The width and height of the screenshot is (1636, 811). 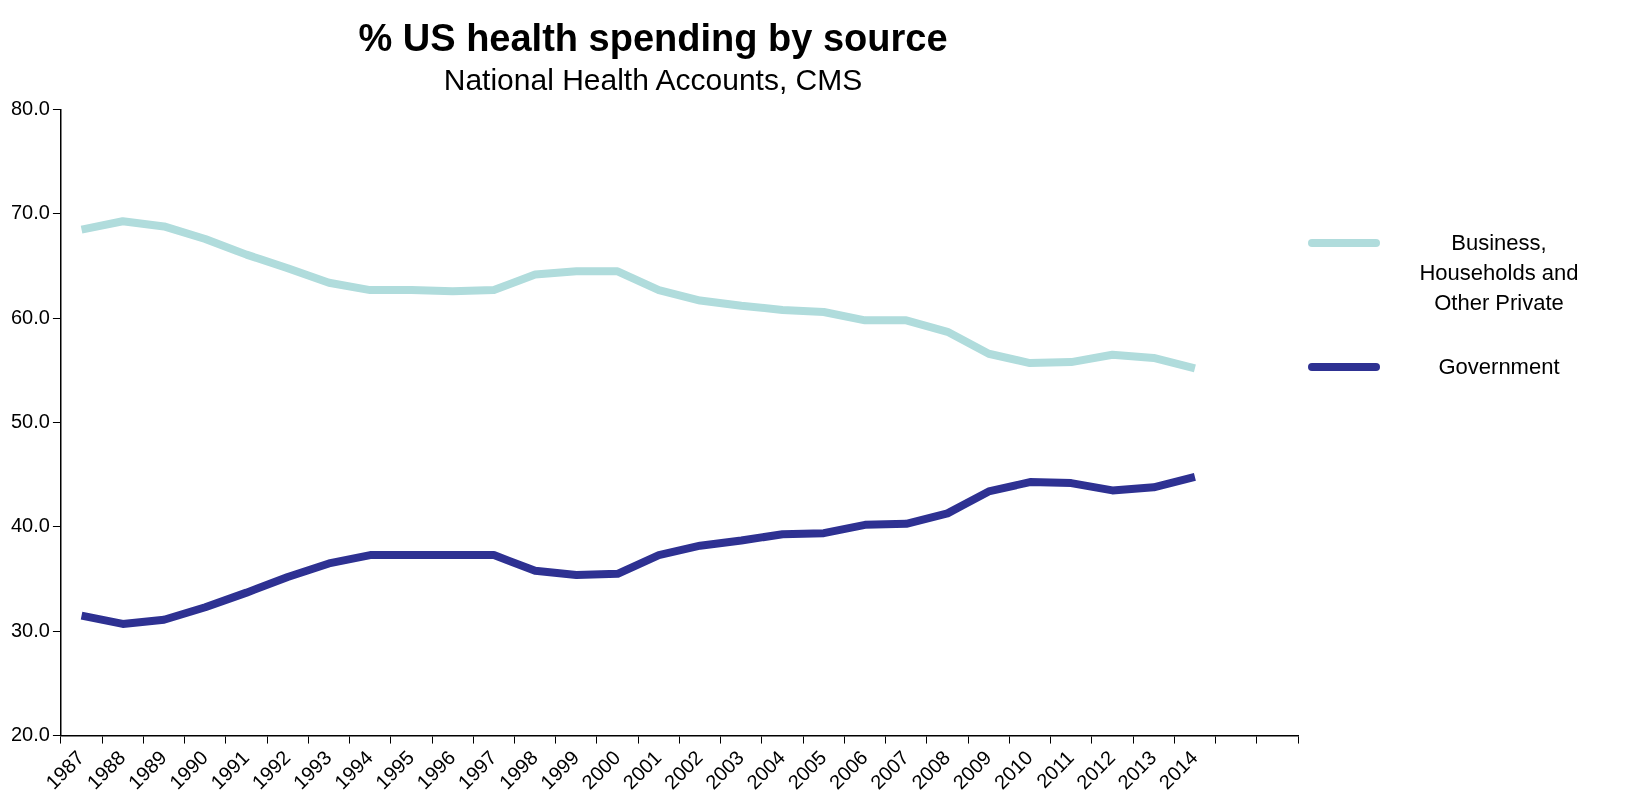 What do you see at coordinates (1499, 367) in the screenshot?
I see `text: Government` at bounding box center [1499, 367].